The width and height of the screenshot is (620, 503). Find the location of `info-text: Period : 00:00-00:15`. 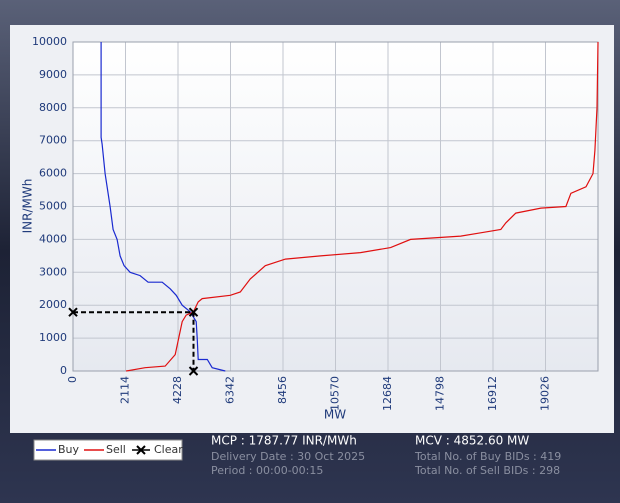

info-text: Period : 00:00-00:15 is located at coordinates (267, 470).